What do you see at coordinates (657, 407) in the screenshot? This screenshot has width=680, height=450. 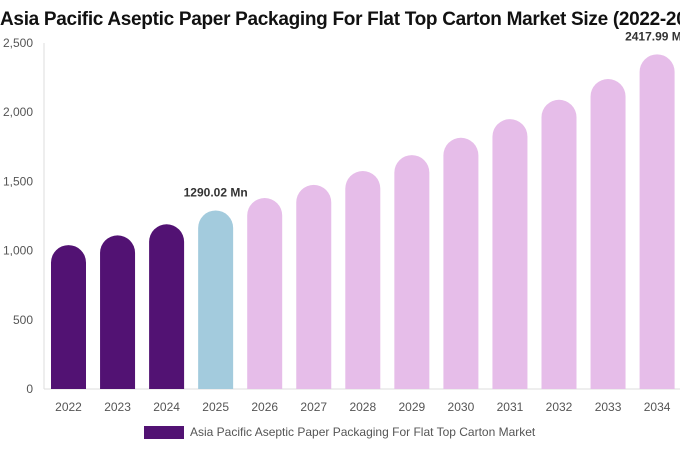 I see `x-tick-label: 2034` at bounding box center [657, 407].